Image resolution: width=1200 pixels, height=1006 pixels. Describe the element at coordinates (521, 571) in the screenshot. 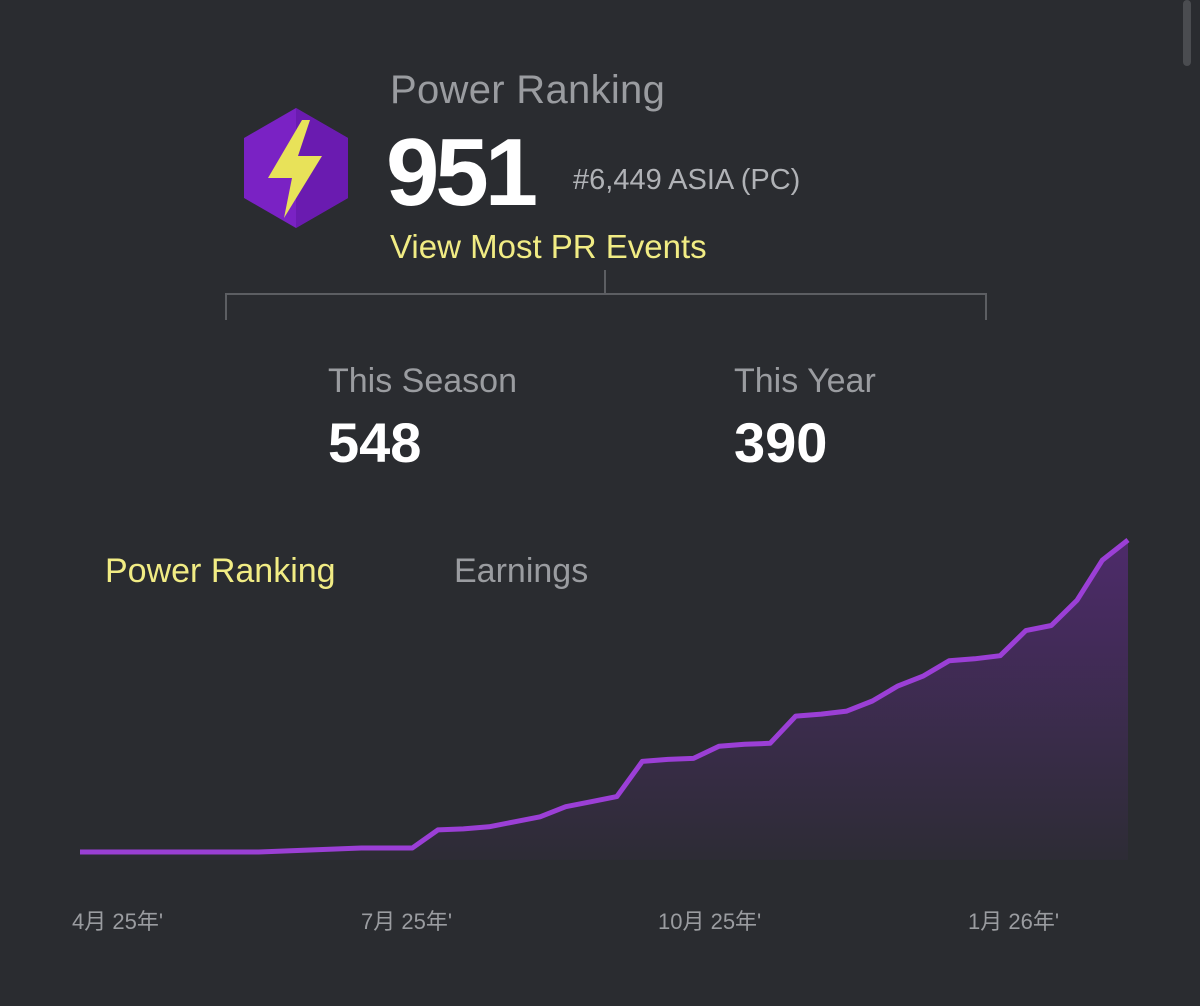

I see `tab-earnings: Earnings` at that location.